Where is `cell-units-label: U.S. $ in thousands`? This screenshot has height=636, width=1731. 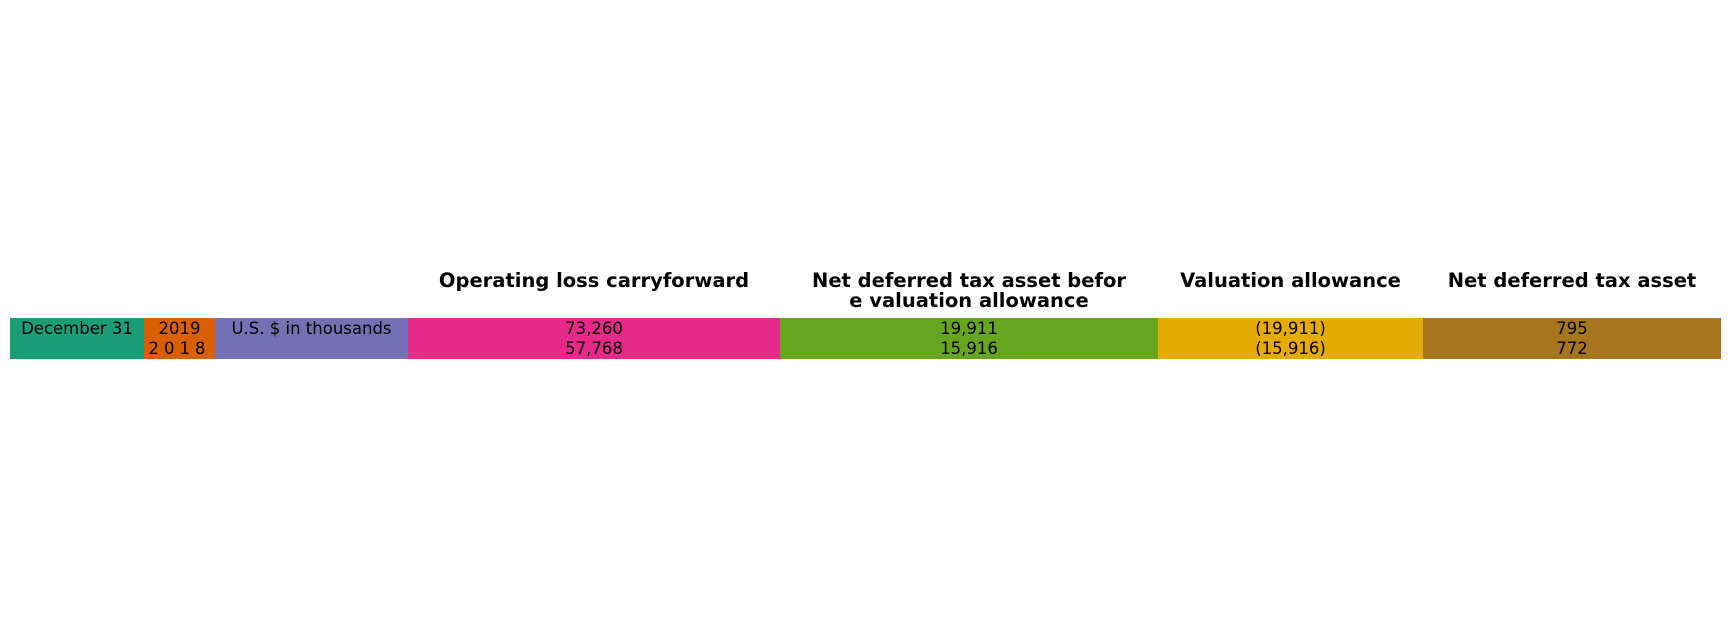 cell-units-label: U.S. $ in thousands is located at coordinates (311, 328).